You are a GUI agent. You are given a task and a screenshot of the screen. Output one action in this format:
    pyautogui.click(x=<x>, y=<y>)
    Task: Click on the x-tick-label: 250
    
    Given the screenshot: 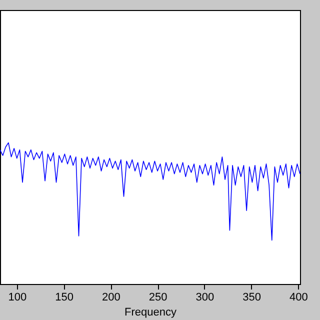 What is the action you would take?
    pyautogui.click(x=158, y=298)
    